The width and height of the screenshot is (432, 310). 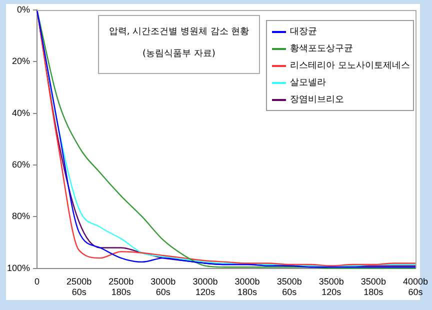 I want to click on legend-label: 황색포도상구균, so click(x=321, y=49).